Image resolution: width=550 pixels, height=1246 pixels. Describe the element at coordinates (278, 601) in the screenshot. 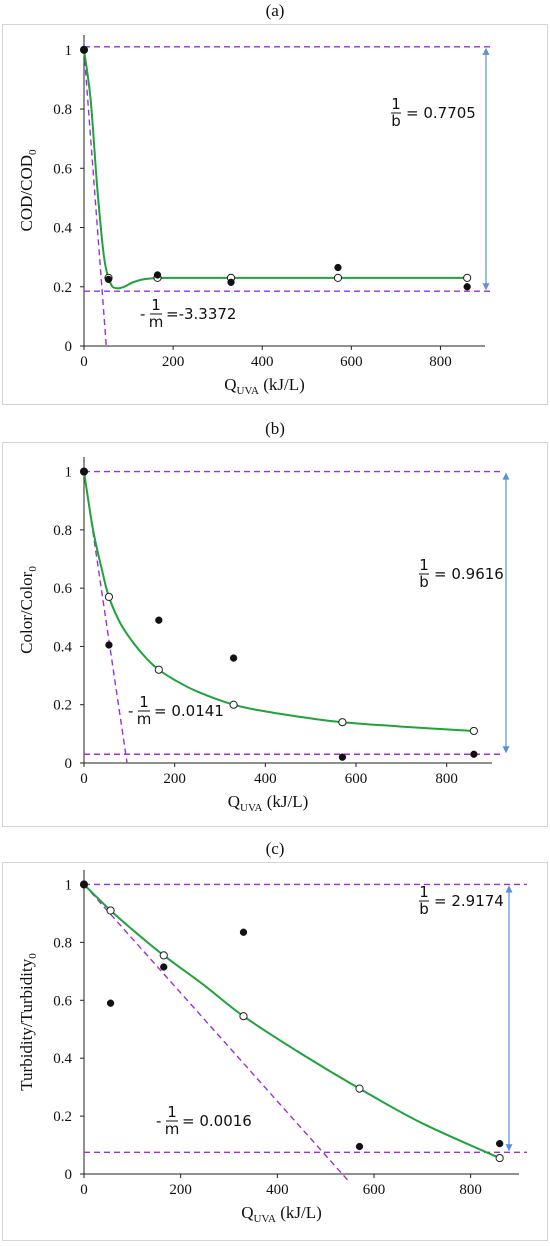

I see `fit-curve` at that location.